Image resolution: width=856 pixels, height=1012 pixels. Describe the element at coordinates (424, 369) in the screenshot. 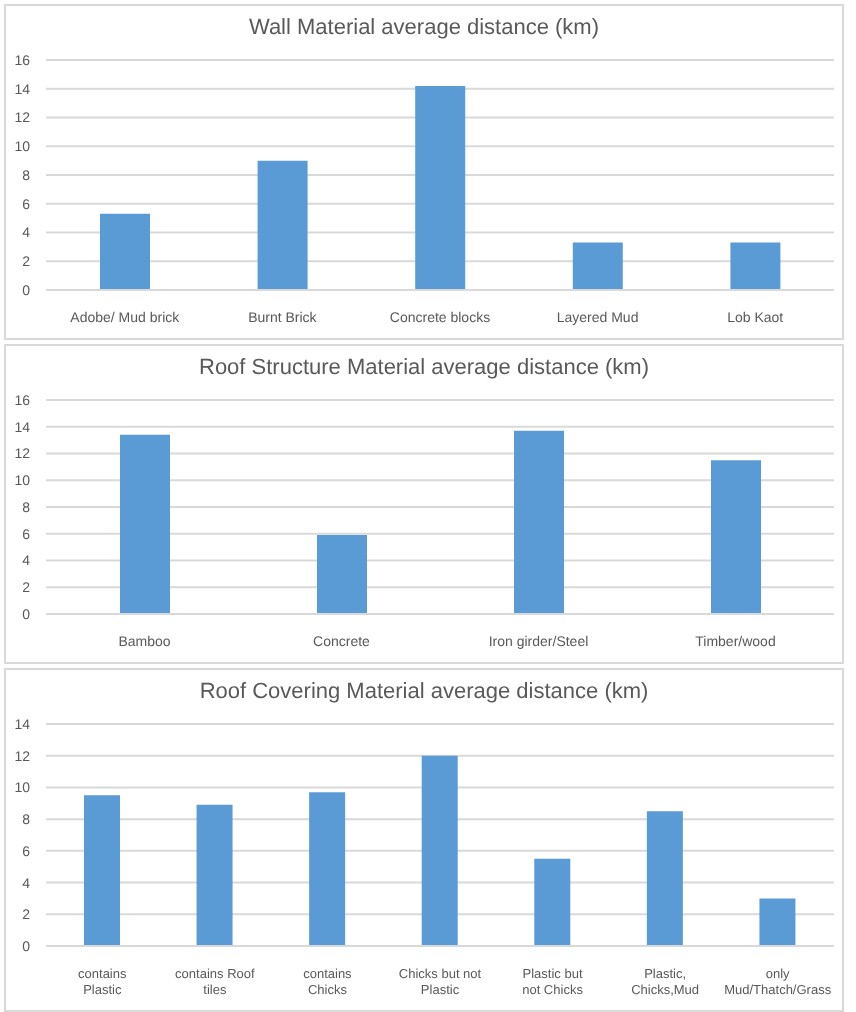

I see `chart-title: Roof Structure Material average distance (km)` at that location.